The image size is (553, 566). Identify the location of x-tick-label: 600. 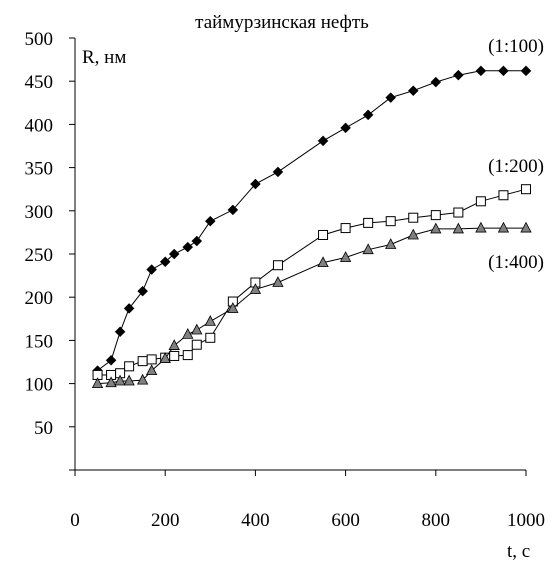
(345, 520).